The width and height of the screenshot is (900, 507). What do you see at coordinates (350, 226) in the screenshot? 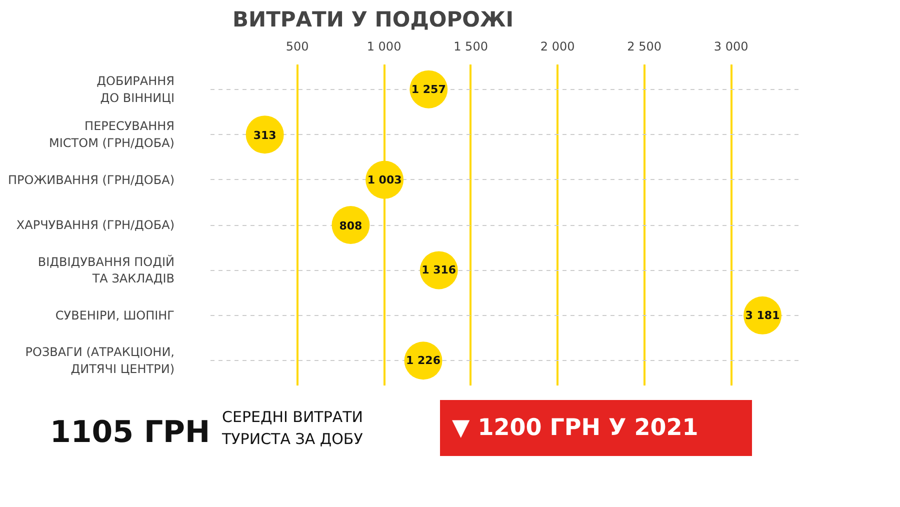
I see `data-label: 808` at bounding box center [350, 226].